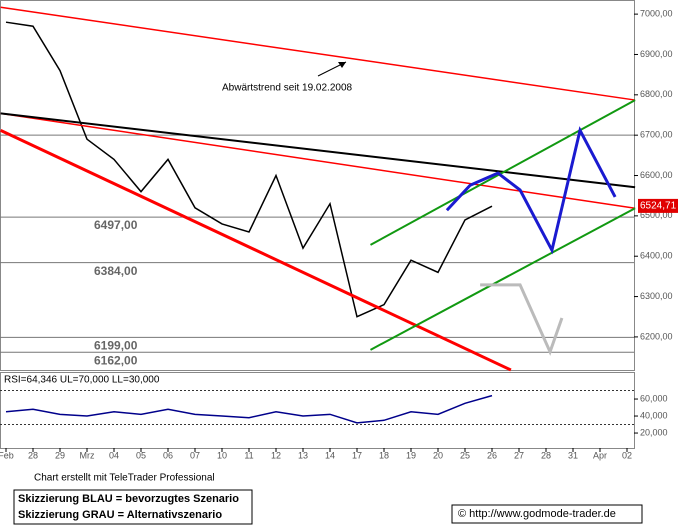 This screenshot has height=529, width=682. I want to click on rsi-title: RSI=64,346 UL=70,000 LL=30,000, so click(82, 380).